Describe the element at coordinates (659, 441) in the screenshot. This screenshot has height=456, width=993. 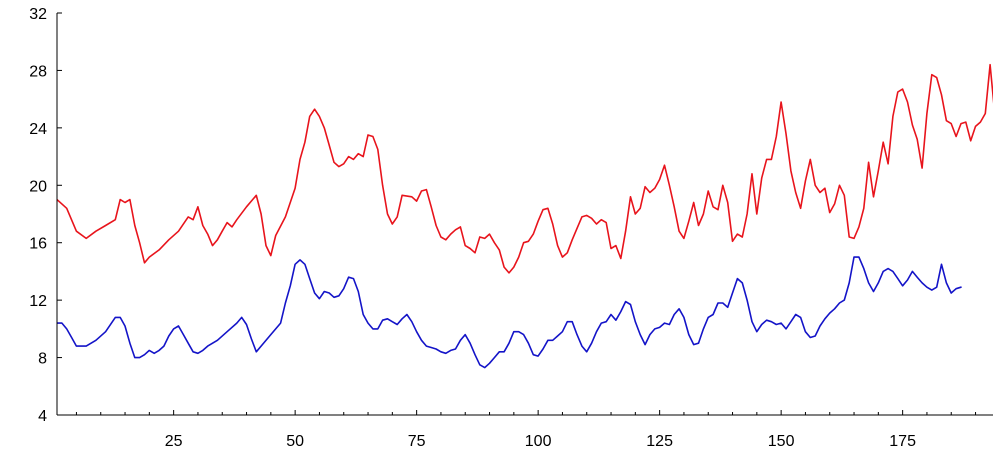
I see `x-tick-label: 125` at that location.